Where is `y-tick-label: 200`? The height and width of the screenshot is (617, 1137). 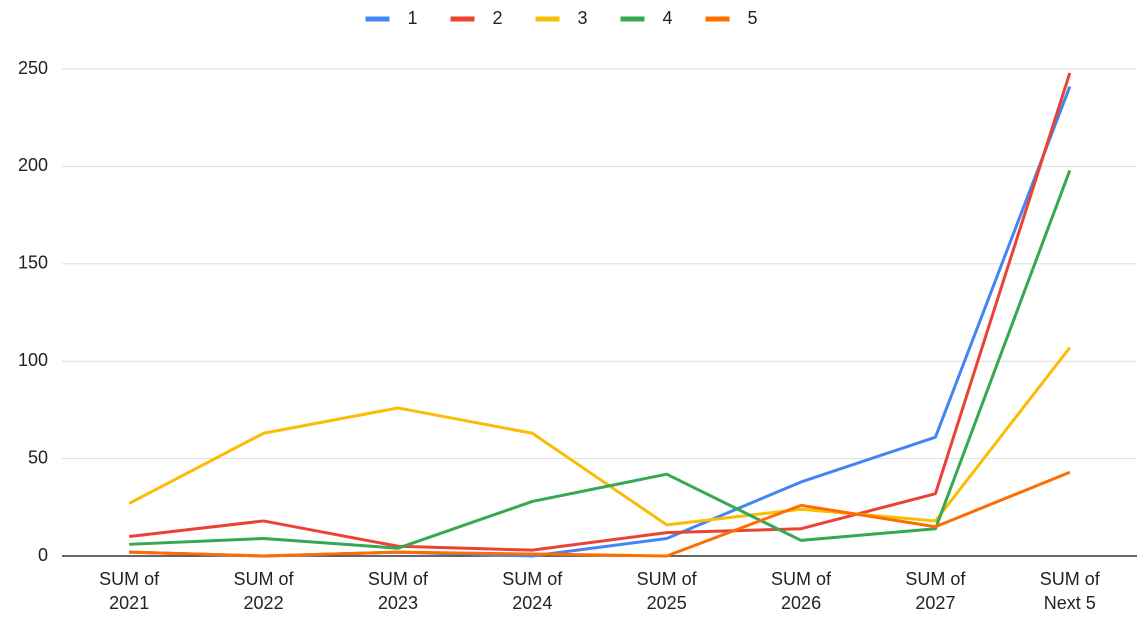
y-tick-label: 200 is located at coordinates (33, 165).